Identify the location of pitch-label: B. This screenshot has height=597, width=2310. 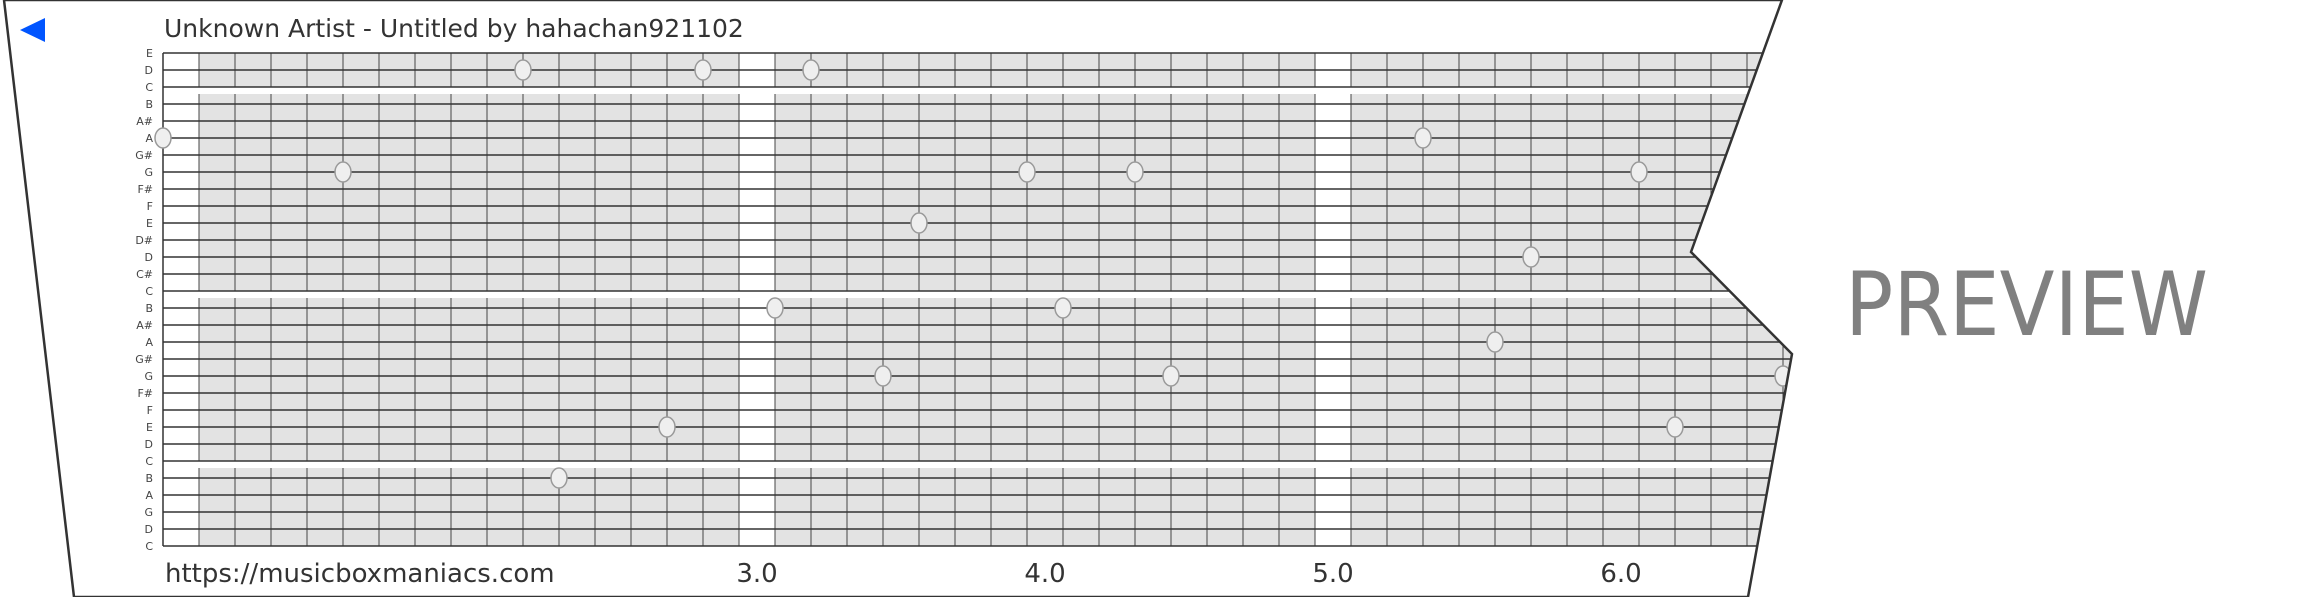
(149, 104).